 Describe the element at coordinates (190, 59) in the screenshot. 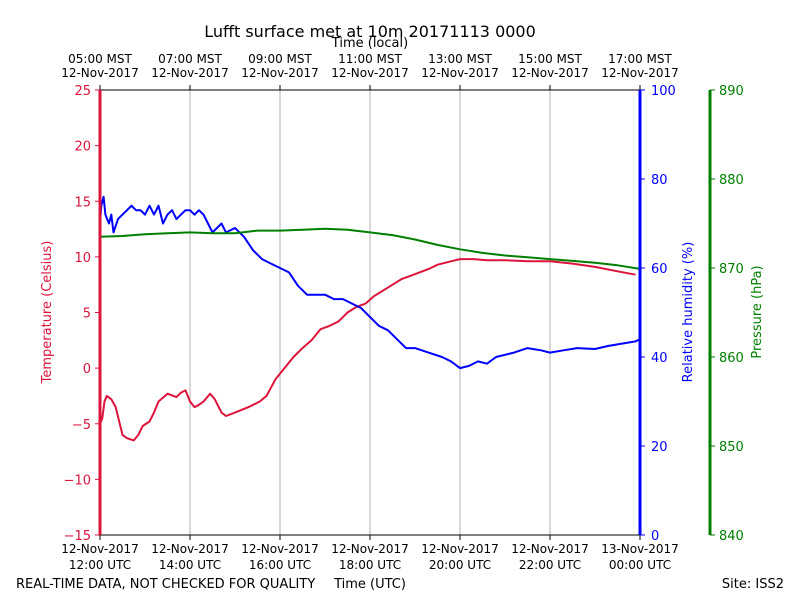

I see `top-tick-time: 07:00 MST` at that location.